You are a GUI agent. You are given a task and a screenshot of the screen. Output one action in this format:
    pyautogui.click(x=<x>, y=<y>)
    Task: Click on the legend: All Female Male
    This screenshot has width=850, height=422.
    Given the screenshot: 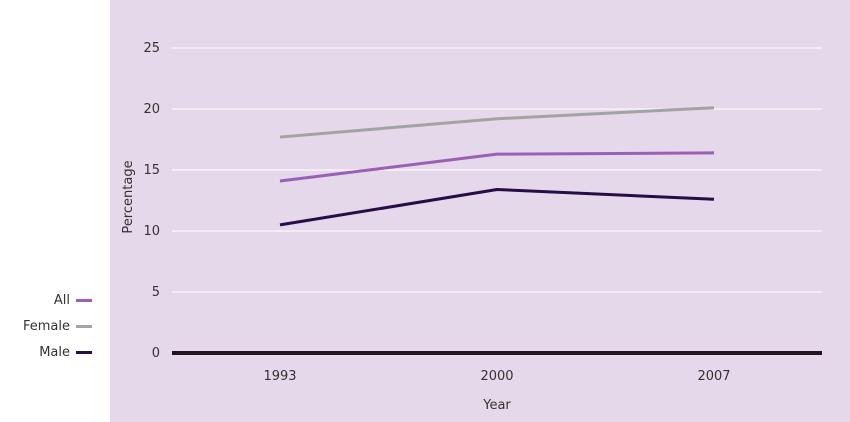 What is the action you would take?
    pyautogui.click(x=55, y=211)
    